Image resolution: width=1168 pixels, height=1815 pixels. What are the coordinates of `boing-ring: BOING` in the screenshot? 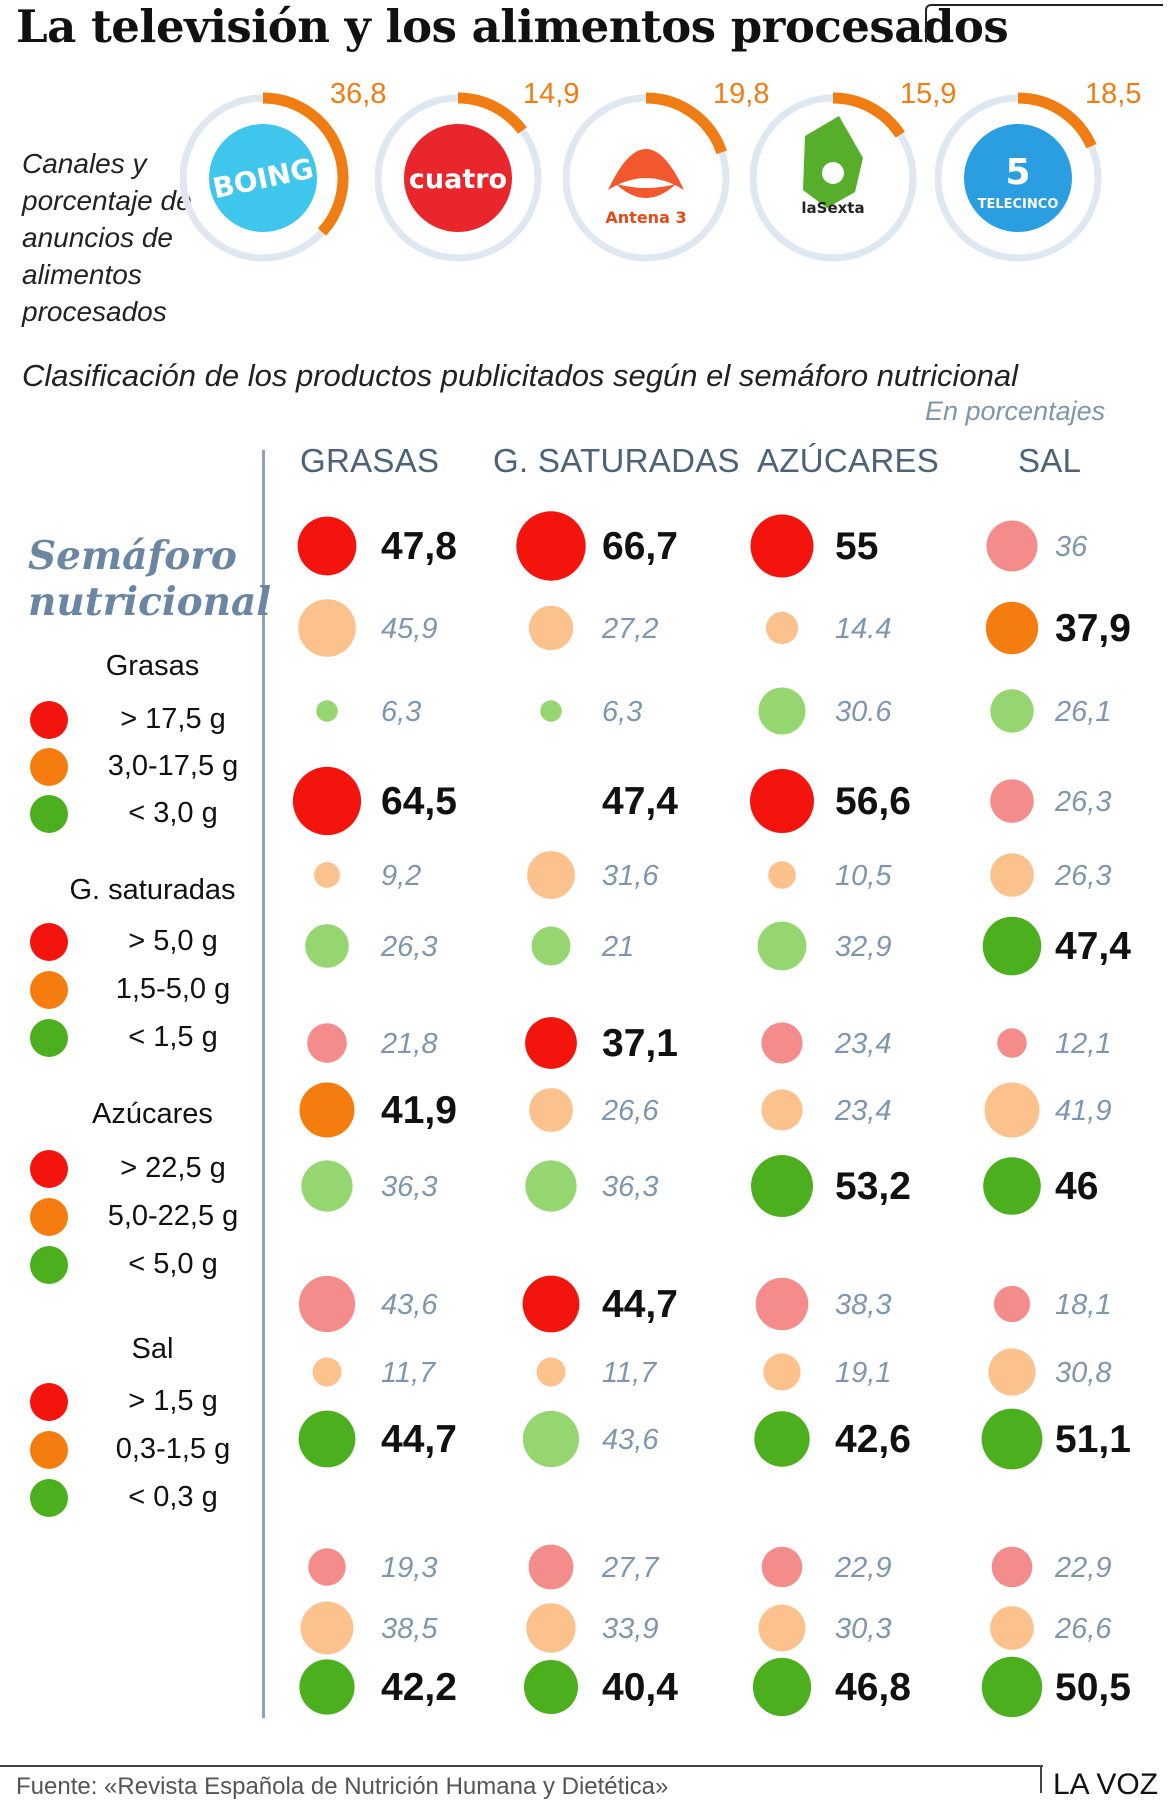 It's located at (264, 177).